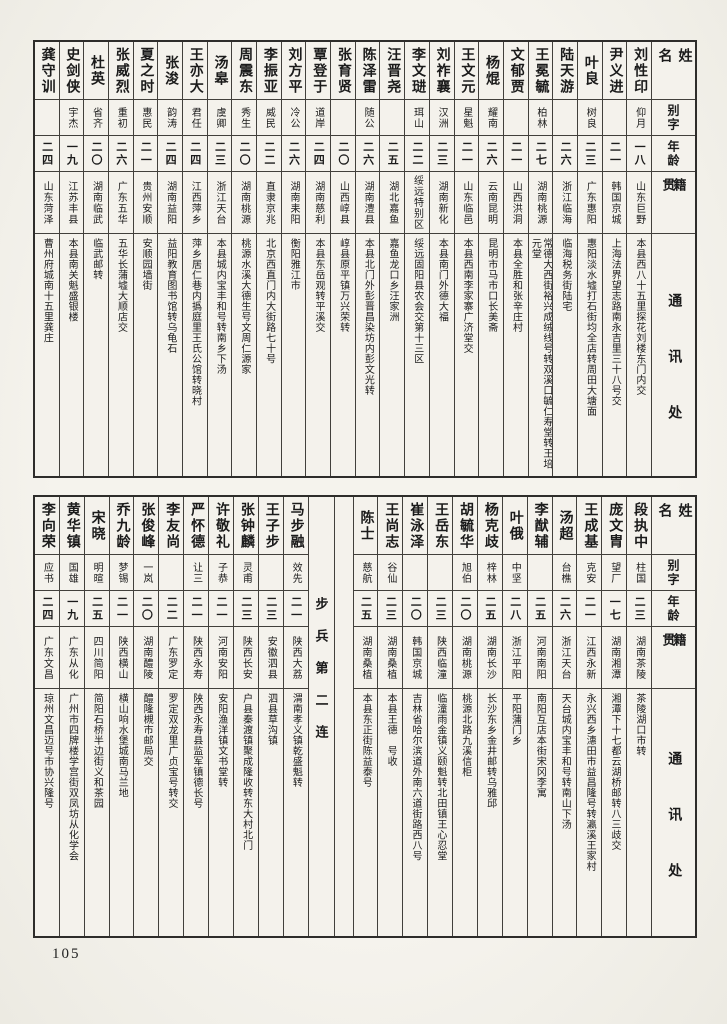 The height and width of the screenshot is (1024, 727). Describe the element at coordinates (491, 71) in the screenshot. I see `entry-name: 杨焜` at that location.